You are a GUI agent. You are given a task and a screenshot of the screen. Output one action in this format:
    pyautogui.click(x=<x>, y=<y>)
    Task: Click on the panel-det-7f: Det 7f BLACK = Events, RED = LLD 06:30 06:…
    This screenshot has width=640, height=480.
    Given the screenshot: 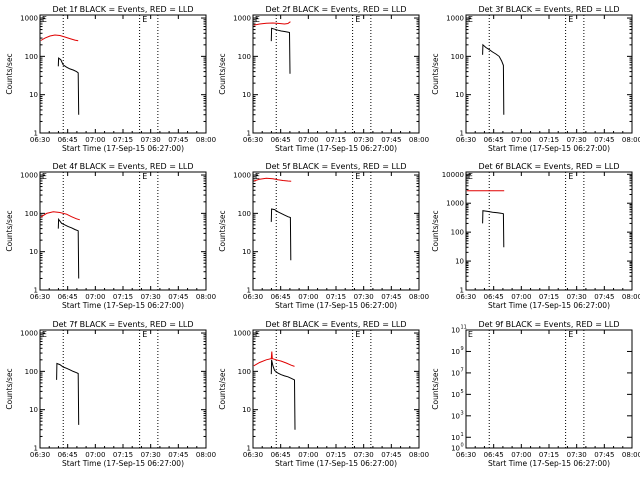 What is the action you would take?
    pyautogui.click(x=110, y=394)
    